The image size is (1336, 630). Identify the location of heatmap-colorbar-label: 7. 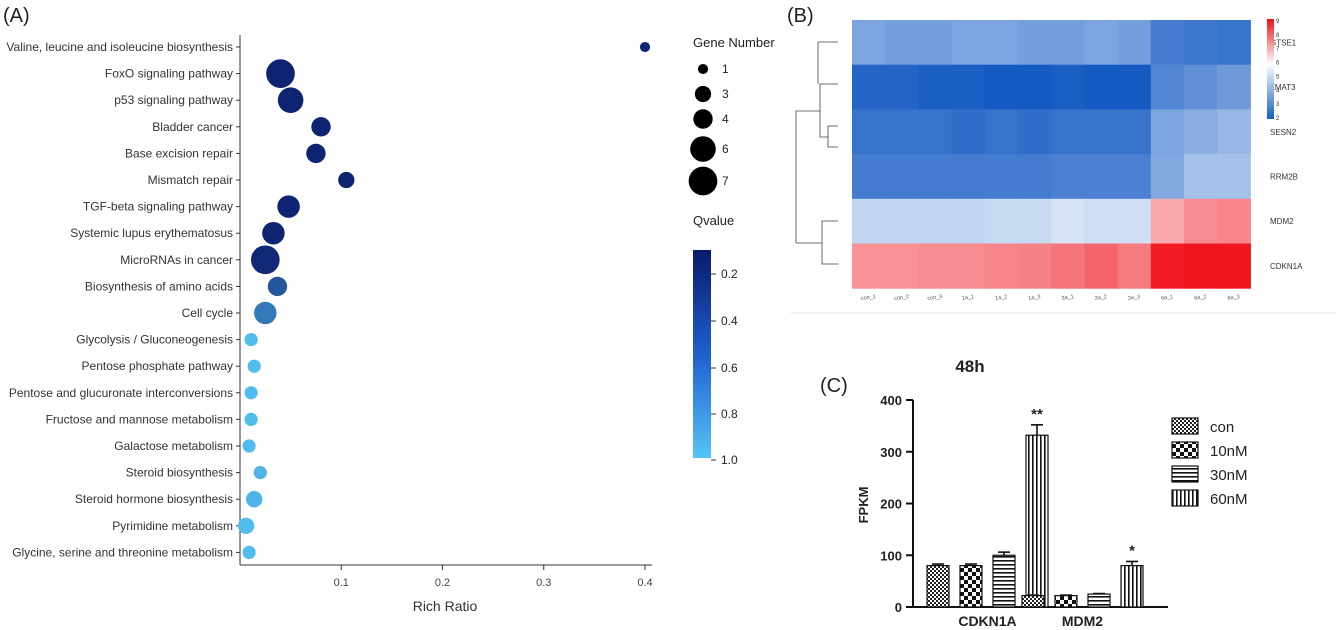
(1278, 50).